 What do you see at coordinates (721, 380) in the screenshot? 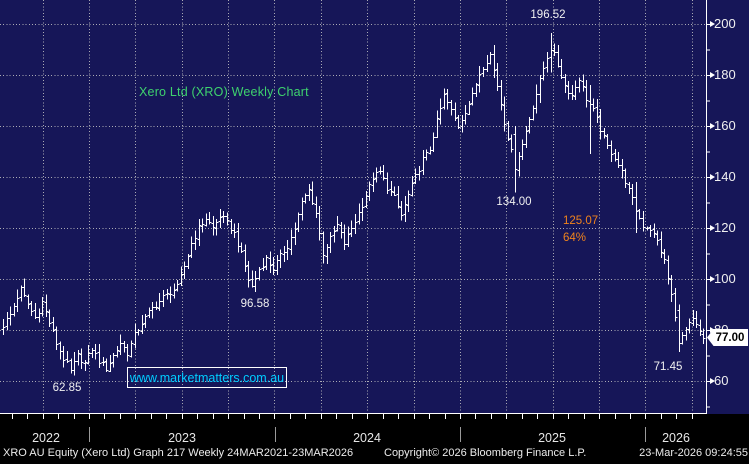
I see `y-axis-label: 60` at bounding box center [721, 380].